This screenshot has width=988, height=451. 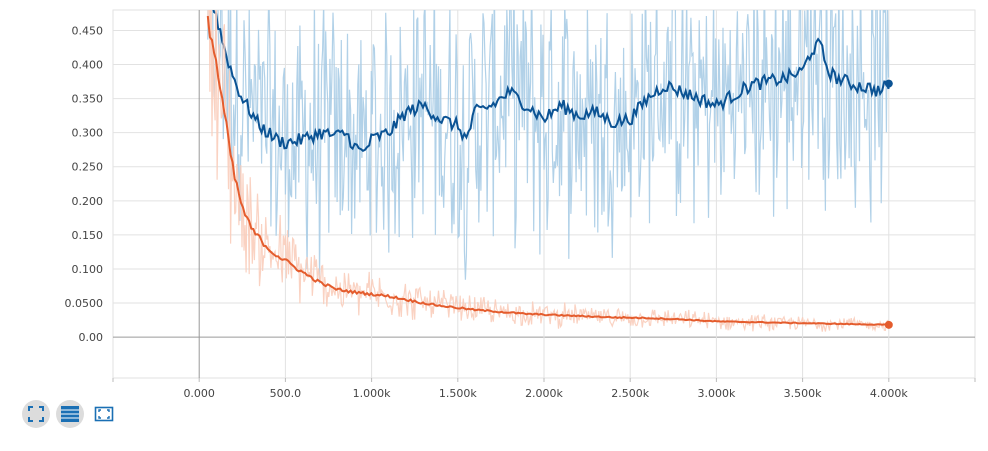 I want to click on x-tick-label: 1.500k, so click(x=458, y=393).